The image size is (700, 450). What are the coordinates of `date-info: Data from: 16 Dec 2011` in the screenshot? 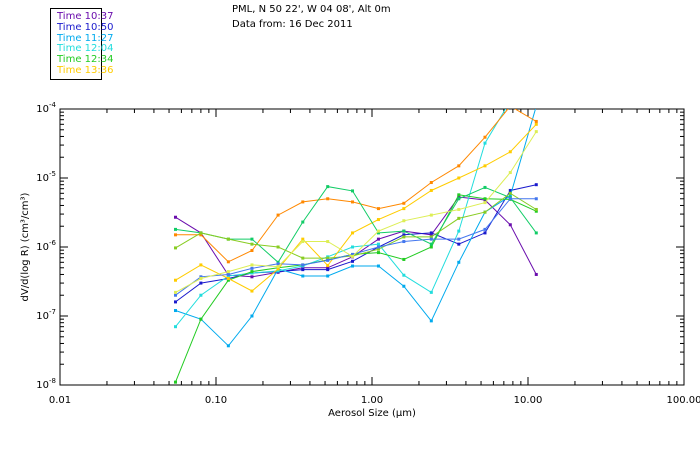 It's located at (292, 24).